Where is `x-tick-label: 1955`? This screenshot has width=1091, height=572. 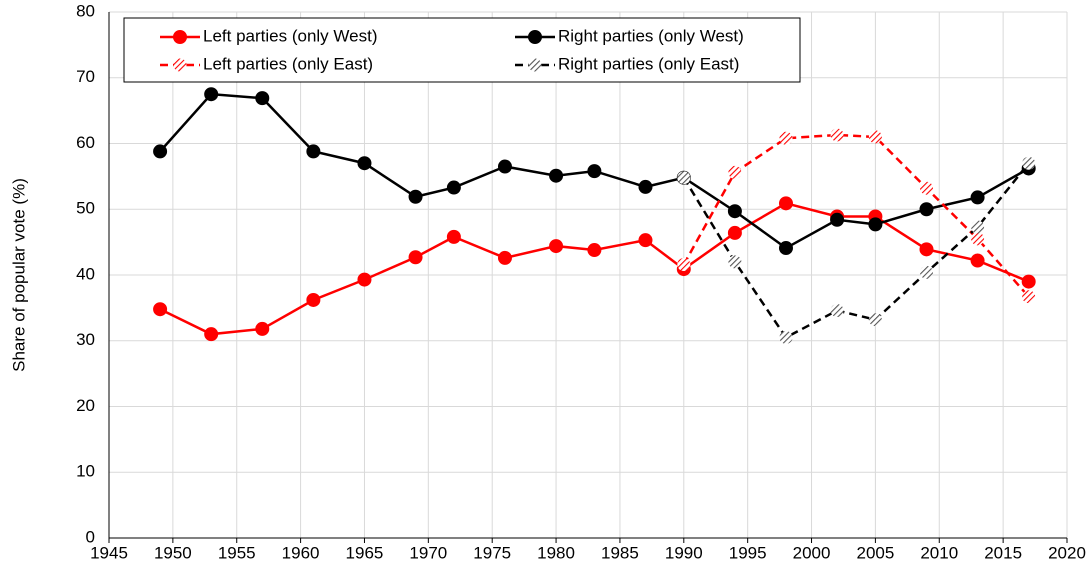
x-tick-label: 1955 is located at coordinates (237, 552).